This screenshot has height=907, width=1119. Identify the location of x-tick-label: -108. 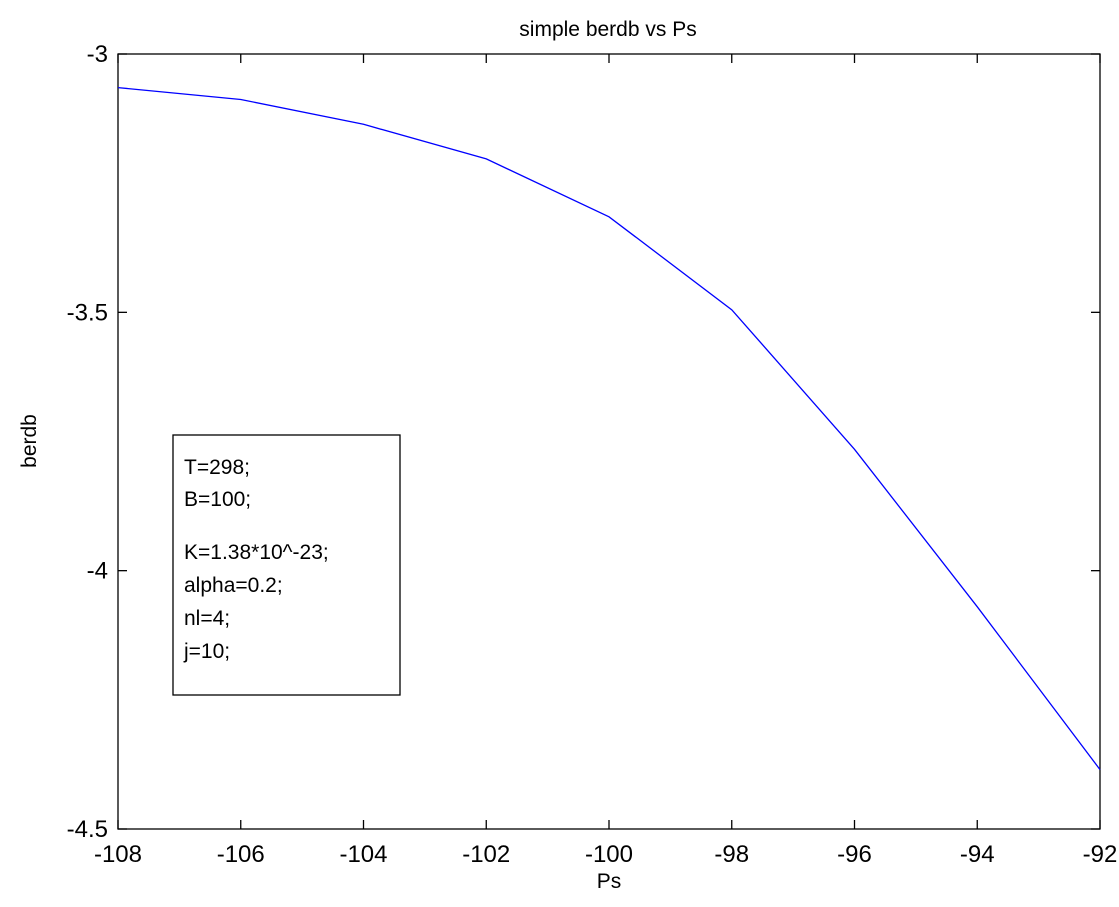
(118, 854).